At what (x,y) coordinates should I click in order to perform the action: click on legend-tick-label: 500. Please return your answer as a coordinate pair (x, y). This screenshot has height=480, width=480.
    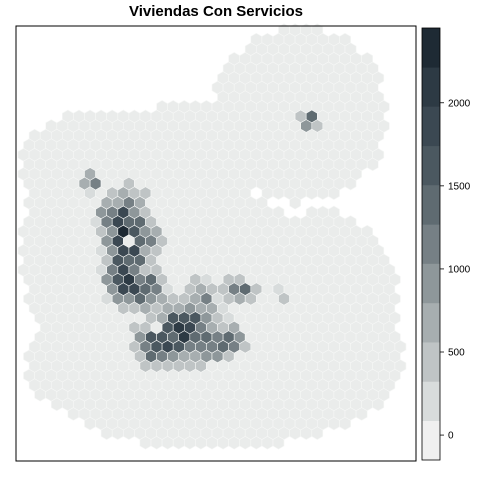
    Looking at the image, I should click on (456, 353).